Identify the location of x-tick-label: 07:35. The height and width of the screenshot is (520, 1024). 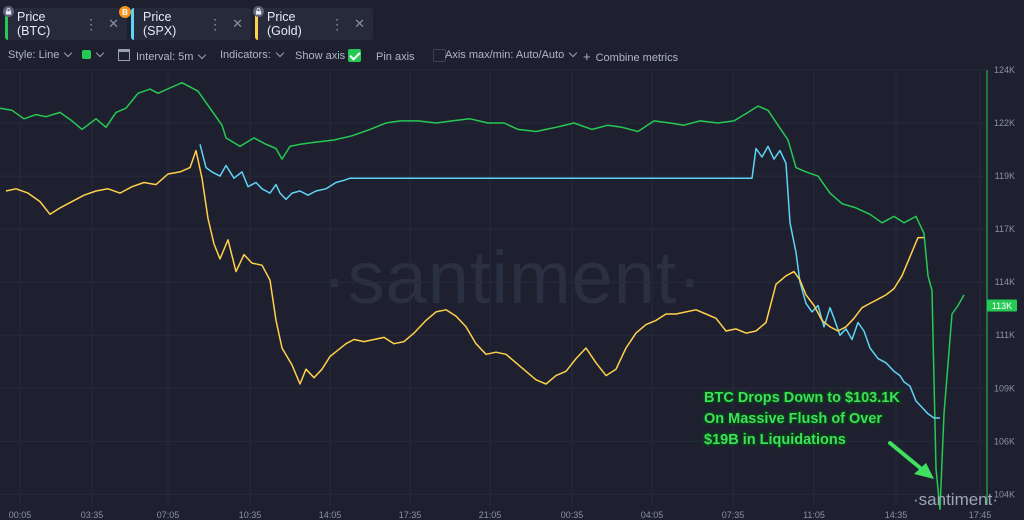
(733, 515).